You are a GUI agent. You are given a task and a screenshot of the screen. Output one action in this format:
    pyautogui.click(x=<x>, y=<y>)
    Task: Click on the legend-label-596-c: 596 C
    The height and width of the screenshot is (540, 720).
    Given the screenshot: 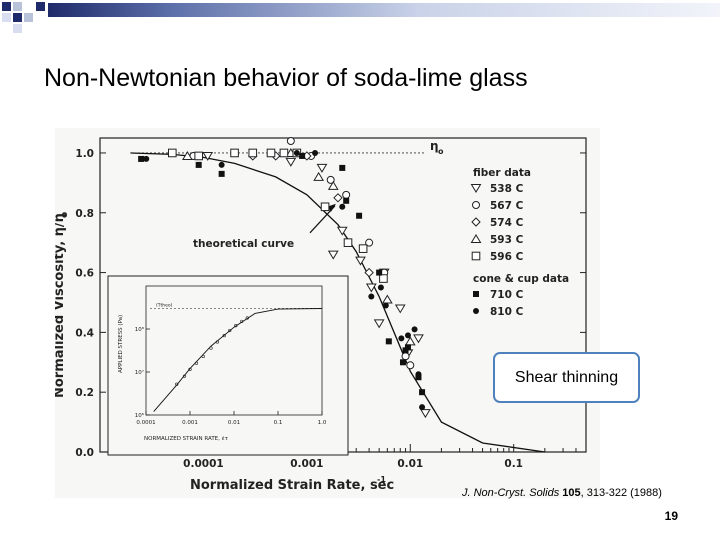 What is the action you would take?
    pyautogui.click(x=507, y=257)
    